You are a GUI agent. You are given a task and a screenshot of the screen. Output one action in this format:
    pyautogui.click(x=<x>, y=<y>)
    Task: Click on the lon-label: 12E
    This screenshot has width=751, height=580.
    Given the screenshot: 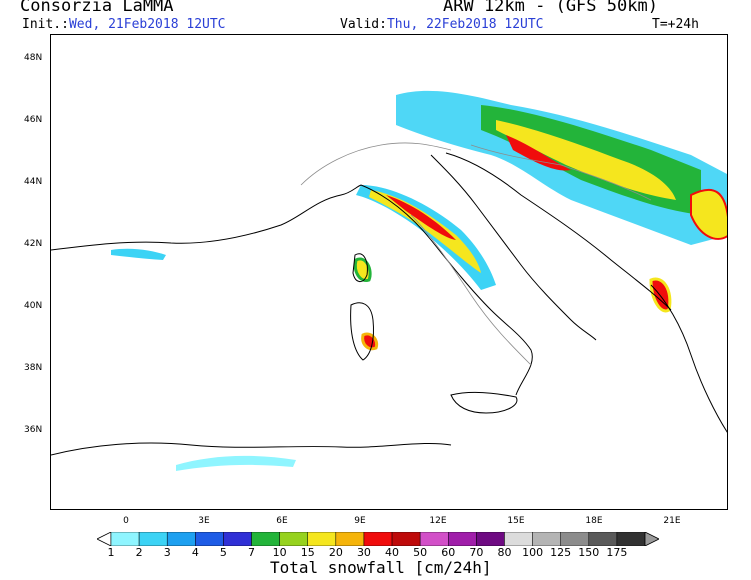 What is the action you would take?
    pyautogui.click(x=438, y=521)
    